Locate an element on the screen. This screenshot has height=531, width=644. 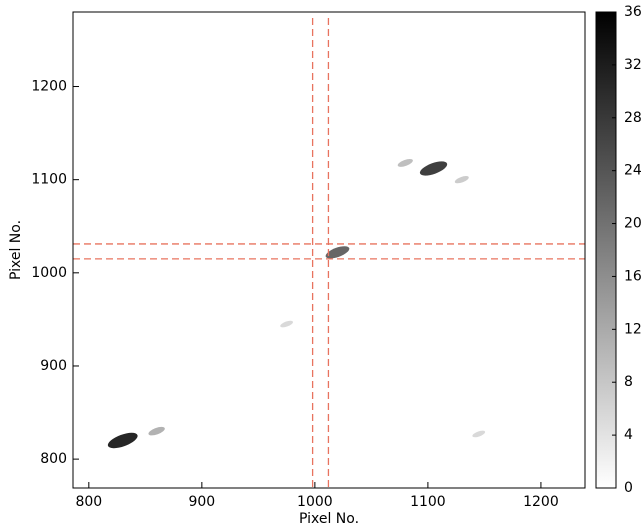
y-axis-label: Pixel No. is located at coordinates (16, 250).